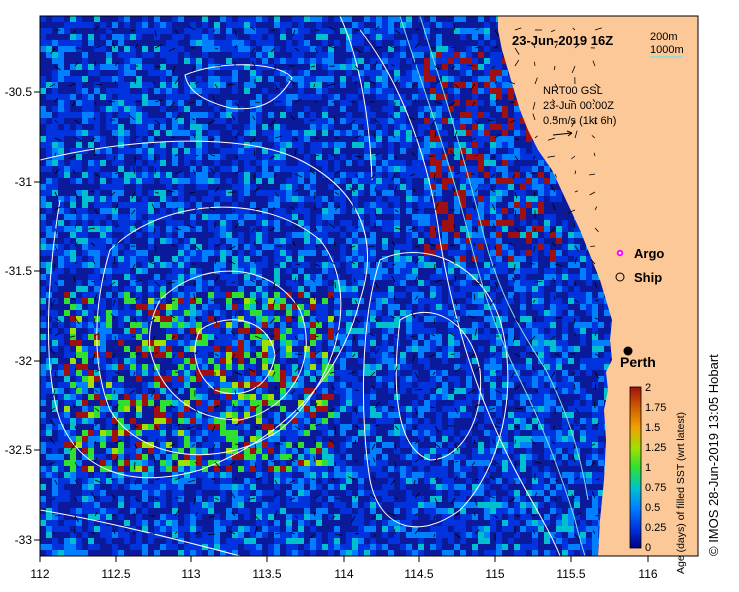 This screenshot has width=739, height=592. What do you see at coordinates (24, 540) in the screenshot?
I see `y-tick: -33` at bounding box center [24, 540].